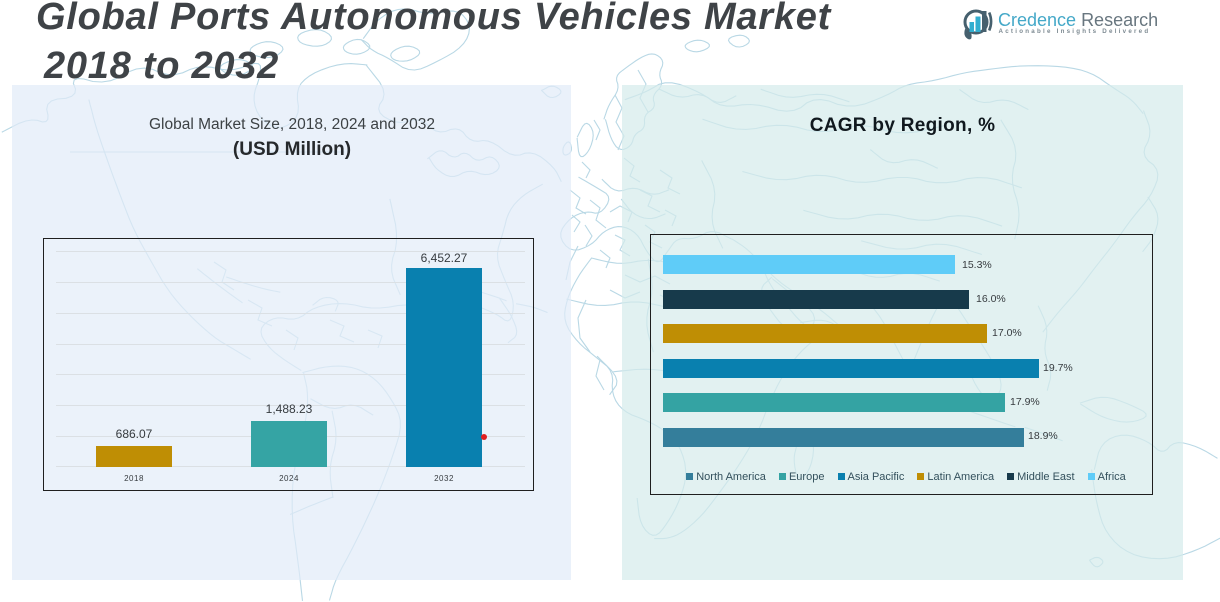 The width and height of the screenshot is (1220, 602). What do you see at coordinates (1075, 31) in the screenshot?
I see `svg-text: Actionable Insights Delivered` at bounding box center [1075, 31].